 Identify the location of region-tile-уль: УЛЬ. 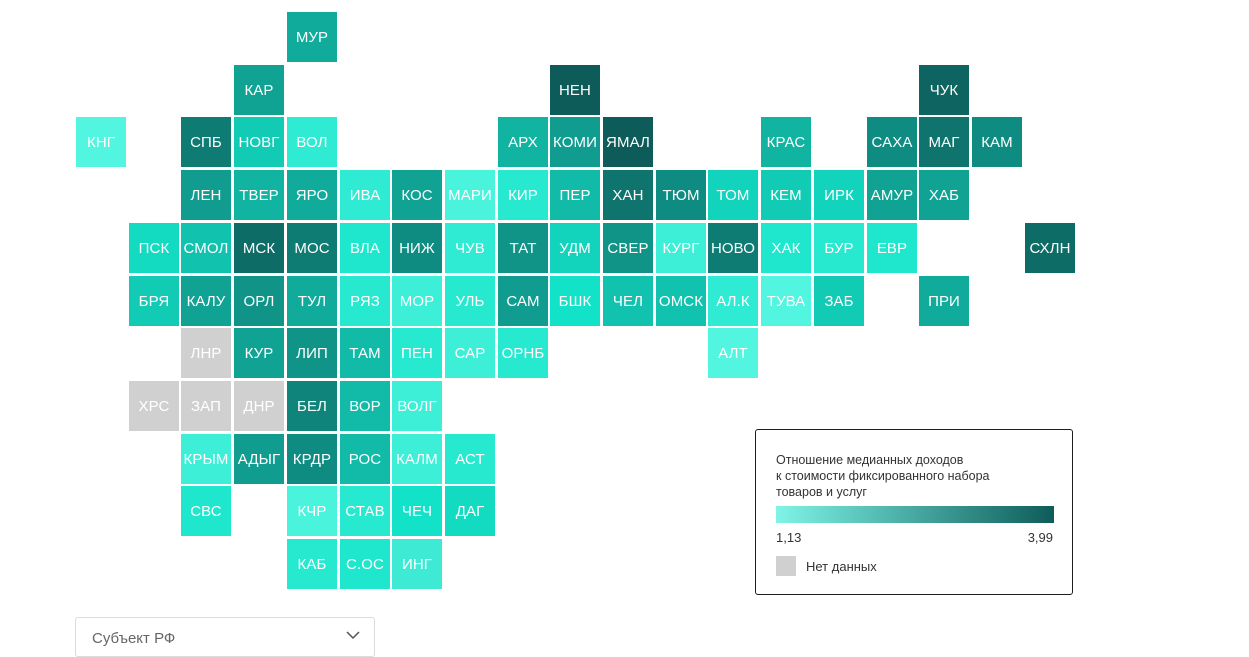
(470, 301).